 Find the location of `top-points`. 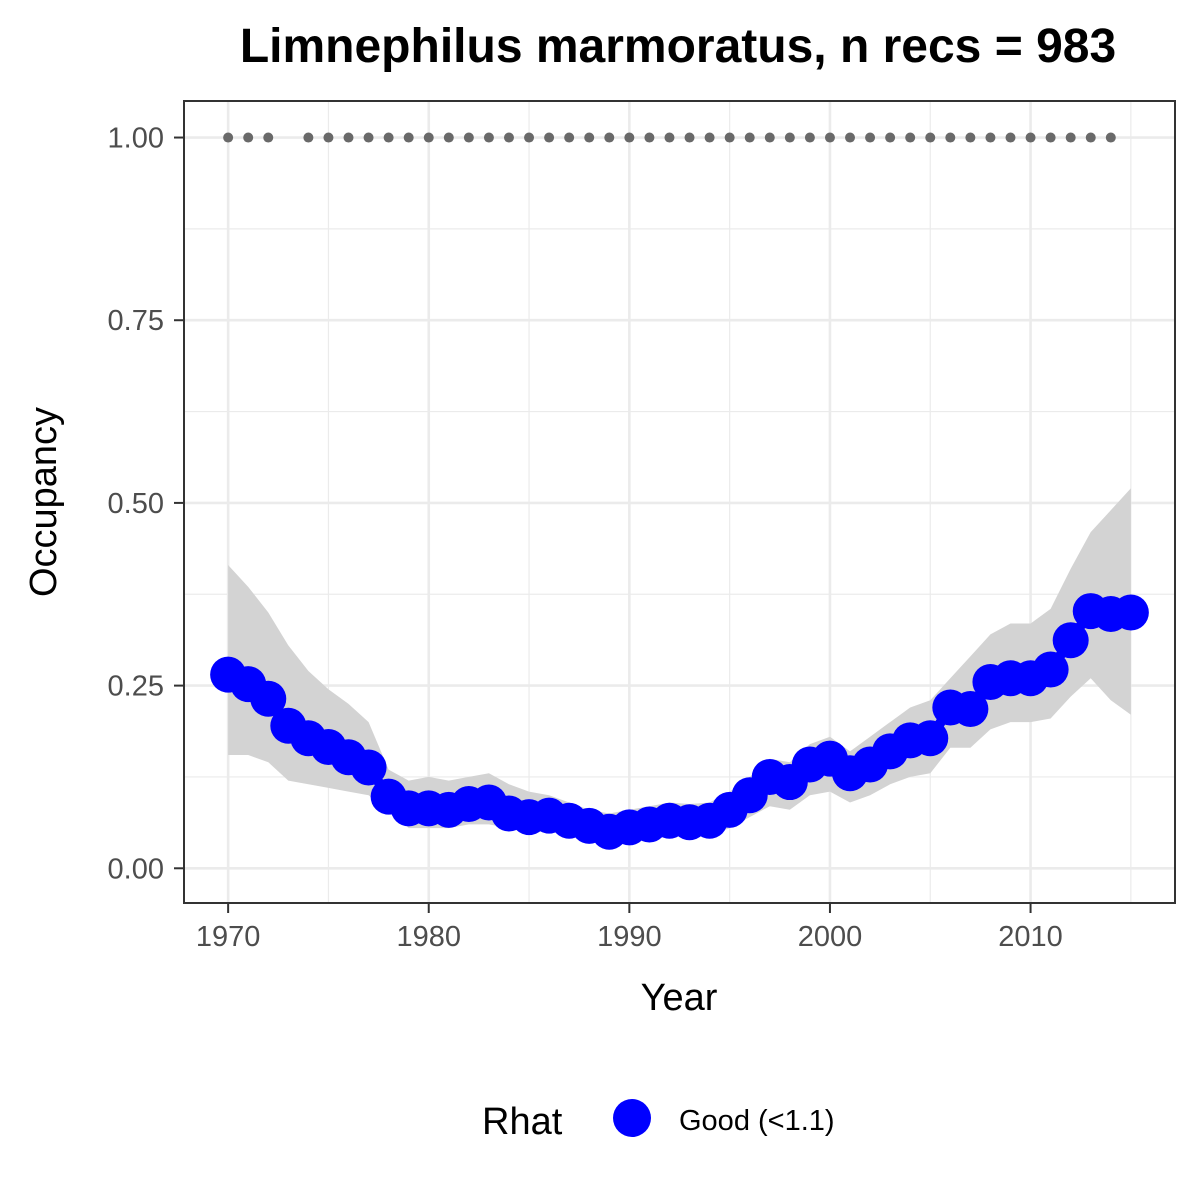

top-points is located at coordinates (669, 137).